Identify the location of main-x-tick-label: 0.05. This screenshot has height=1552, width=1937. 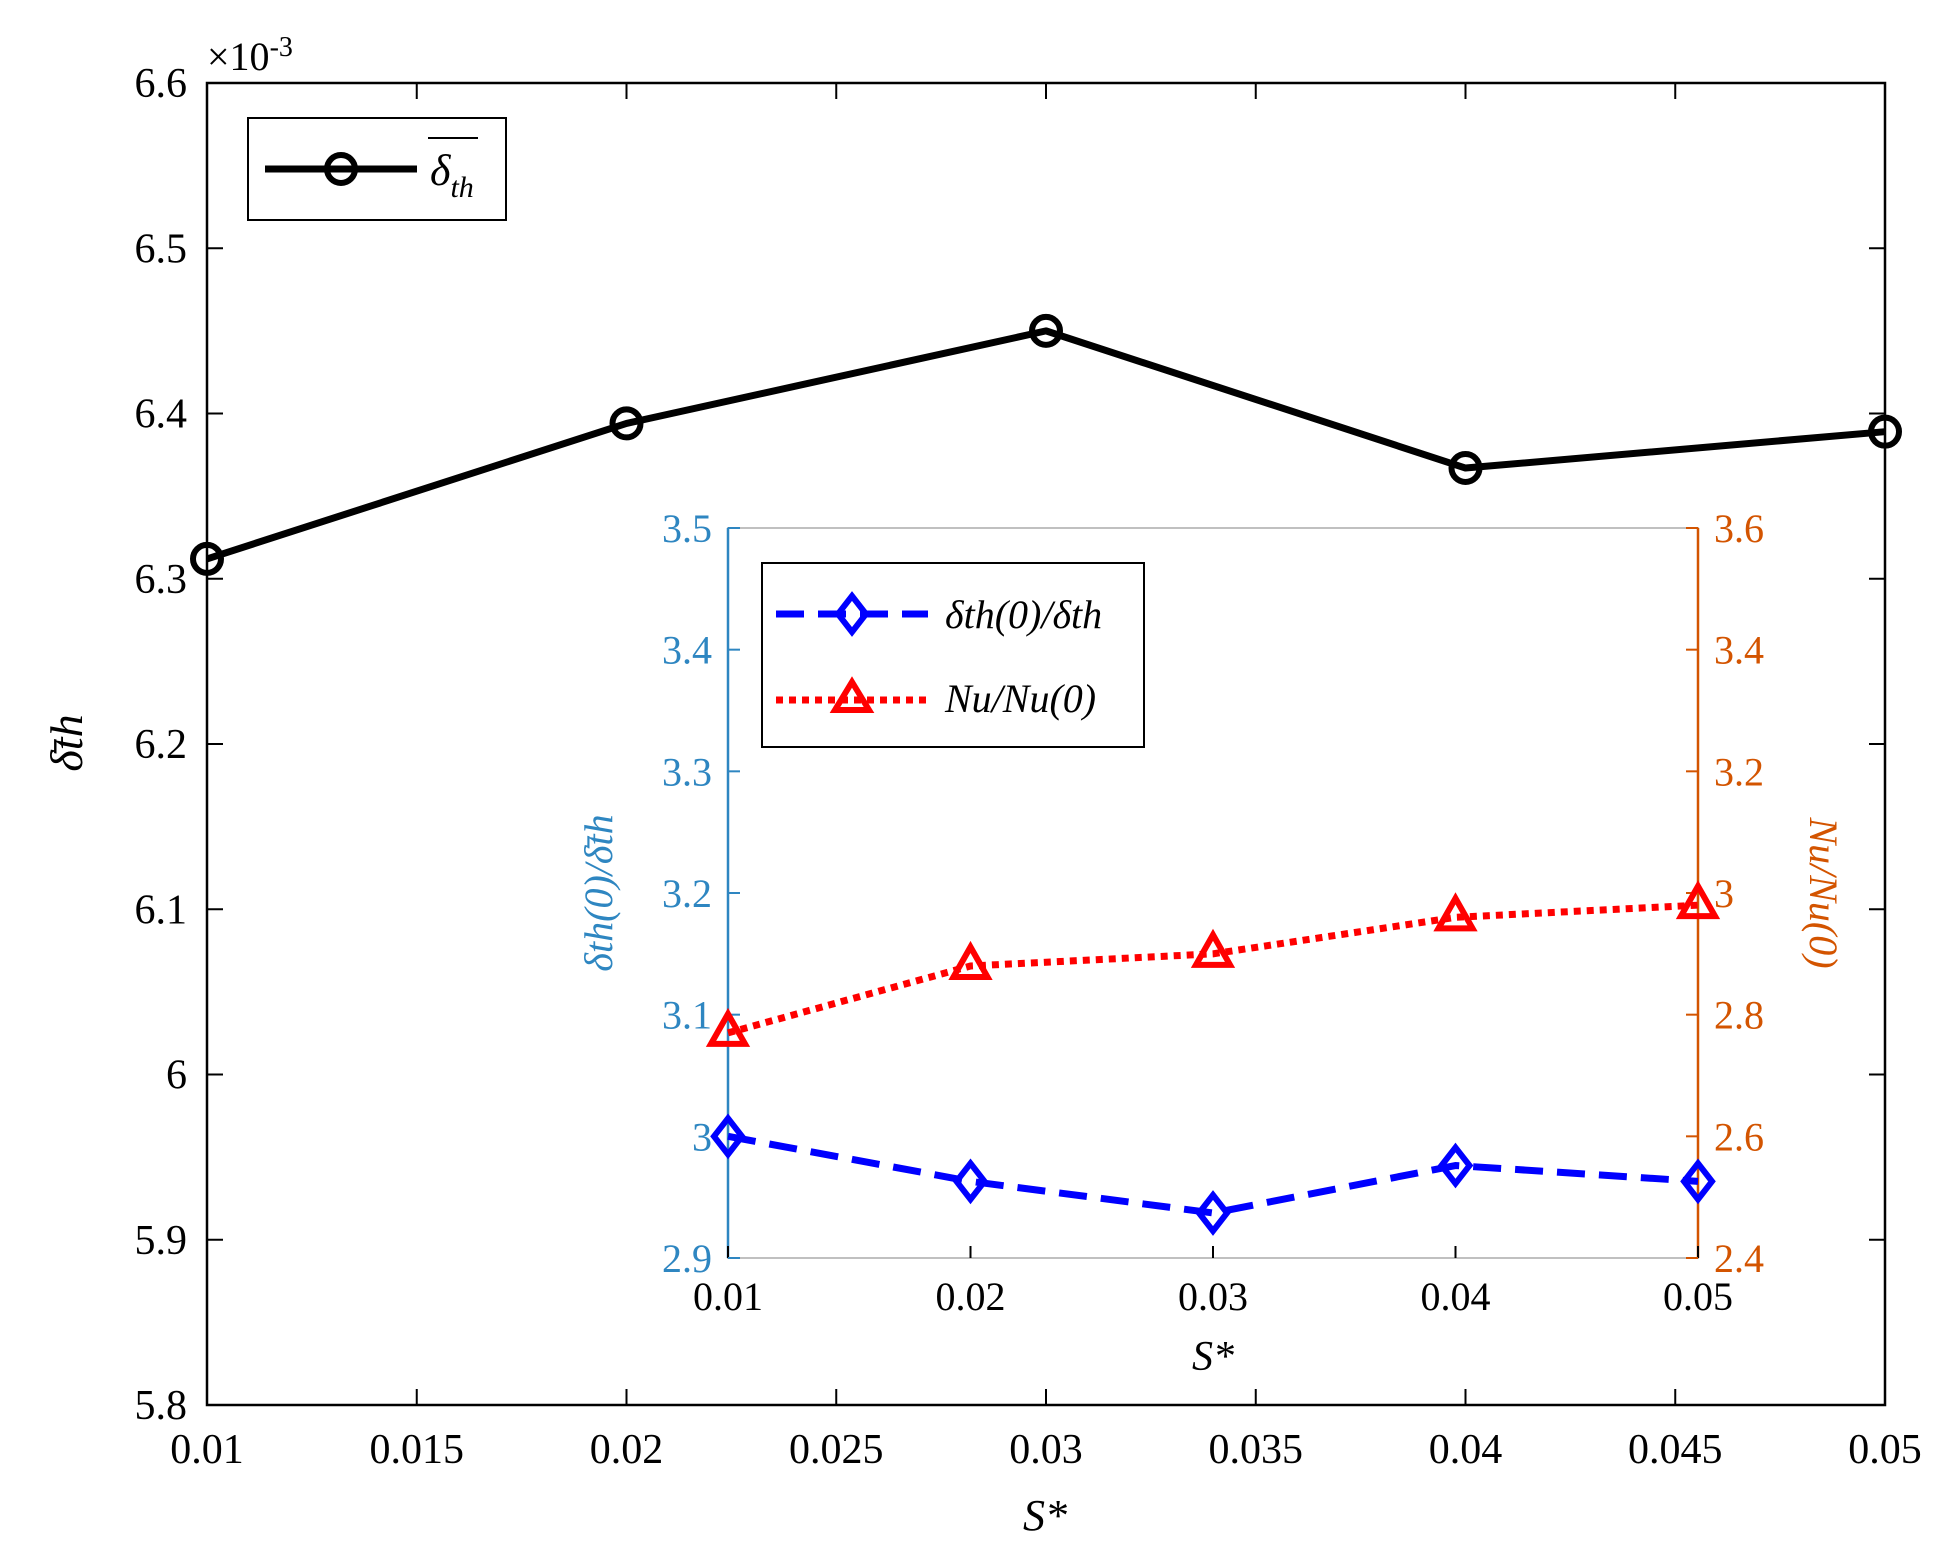
(1885, 1450).